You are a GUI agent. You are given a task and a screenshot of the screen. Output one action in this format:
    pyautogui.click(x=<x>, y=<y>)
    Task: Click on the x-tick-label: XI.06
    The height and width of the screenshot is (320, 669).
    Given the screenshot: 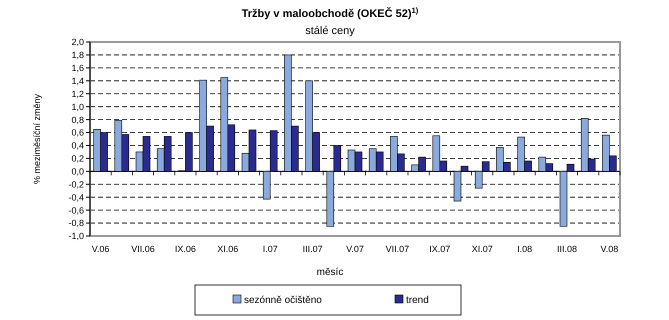 What is the action you would take?
    pyautogui.click(x=227, y=249)
    